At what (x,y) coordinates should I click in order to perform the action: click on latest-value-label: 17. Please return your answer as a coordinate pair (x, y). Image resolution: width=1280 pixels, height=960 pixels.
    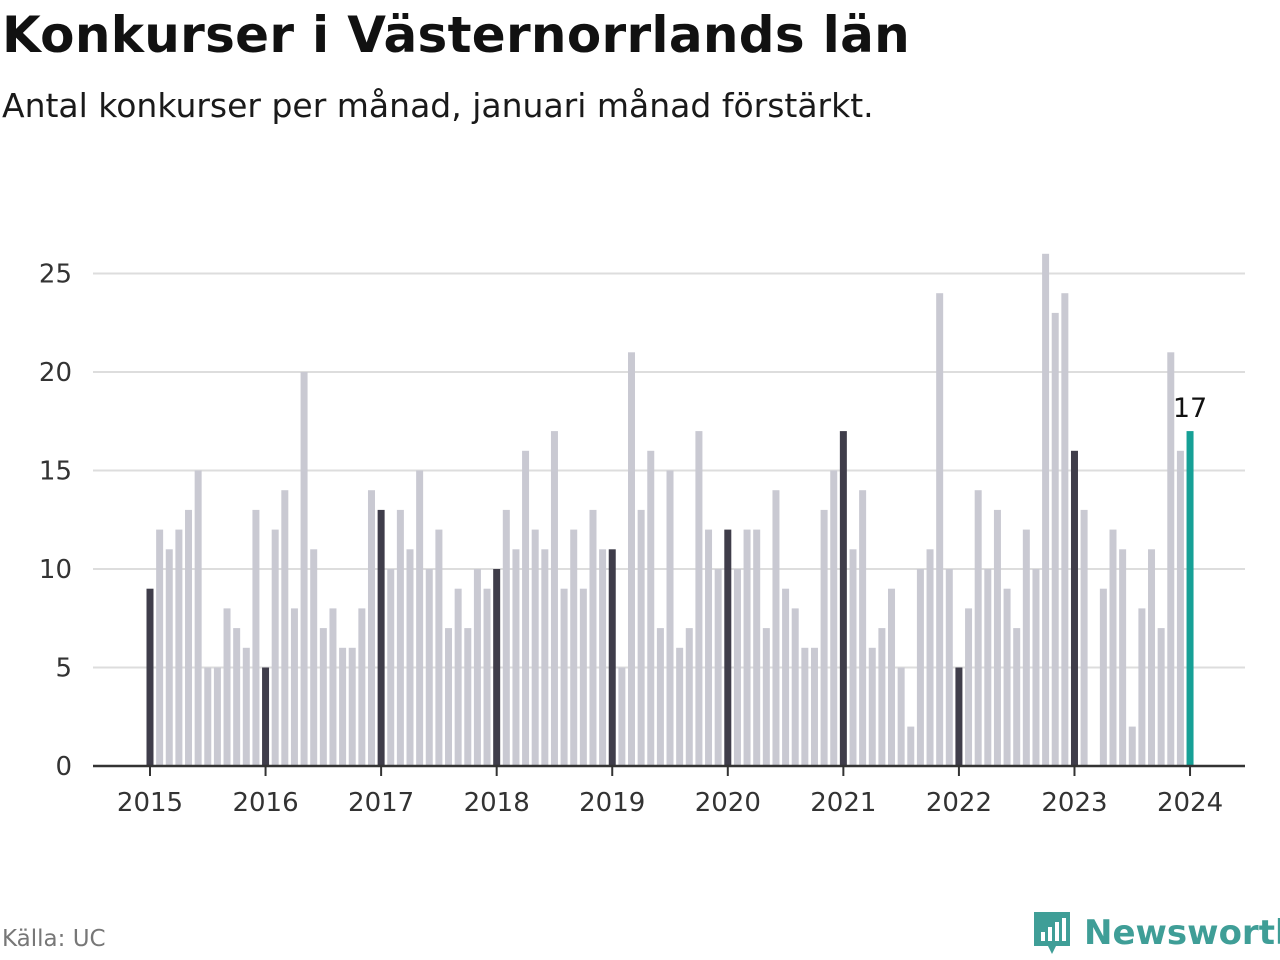
    Looking at the image, I should click on (1190, 408).